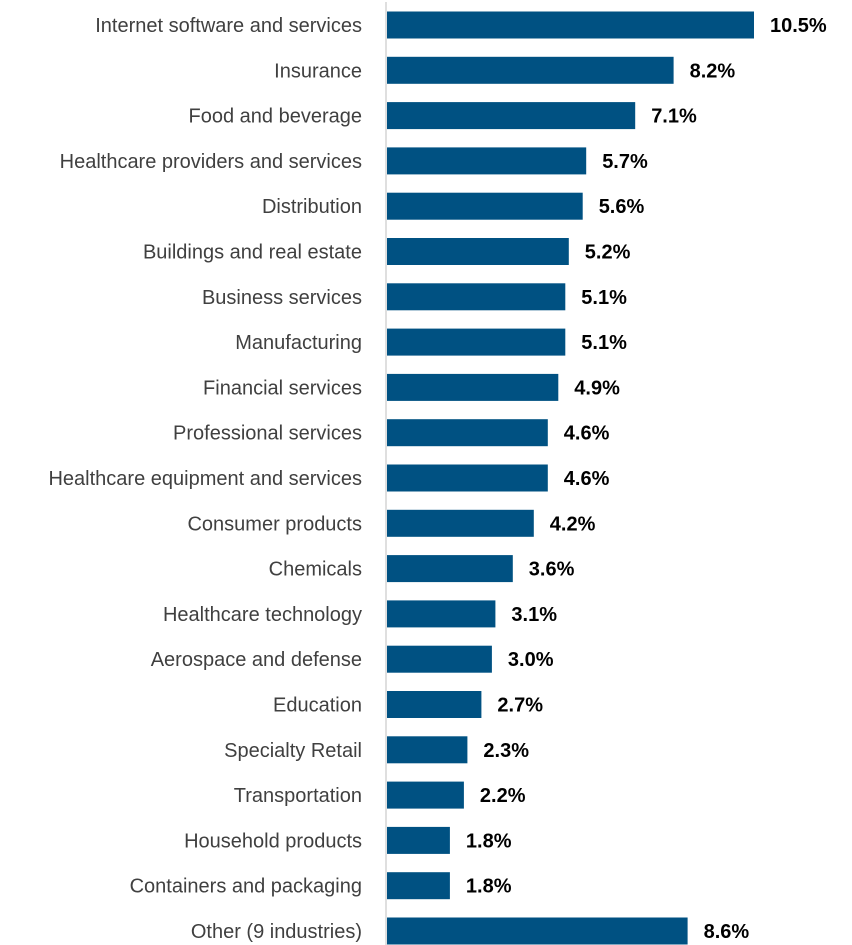 This screenshot has width=852, height=945. Describe the element at coordinates (315, 570) in the screenshot. I see `category-label: Chemicals` at that location.